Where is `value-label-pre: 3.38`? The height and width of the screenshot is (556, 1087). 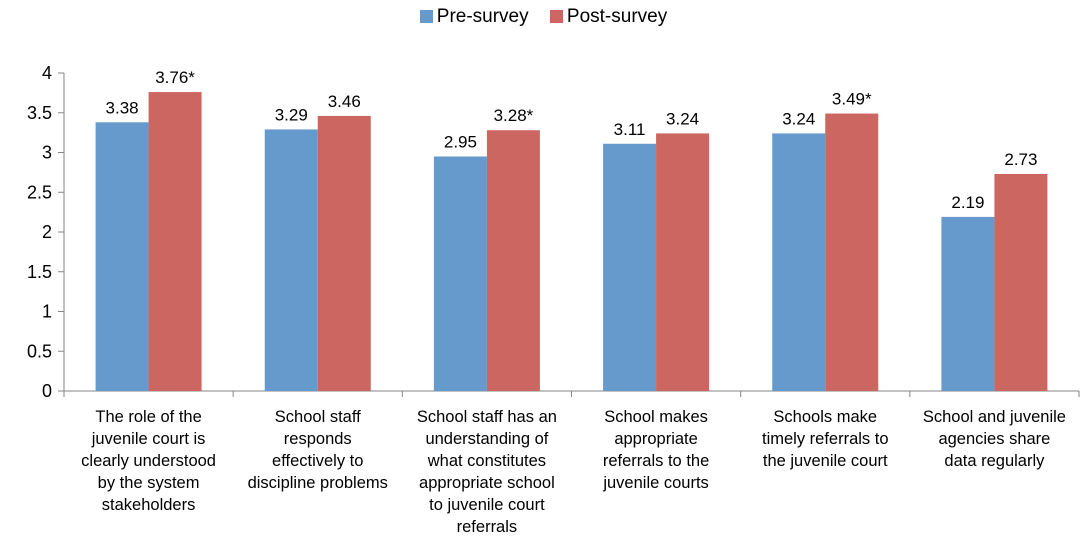 value-label-pre: 3.38 is located at coordinates (122, 107).